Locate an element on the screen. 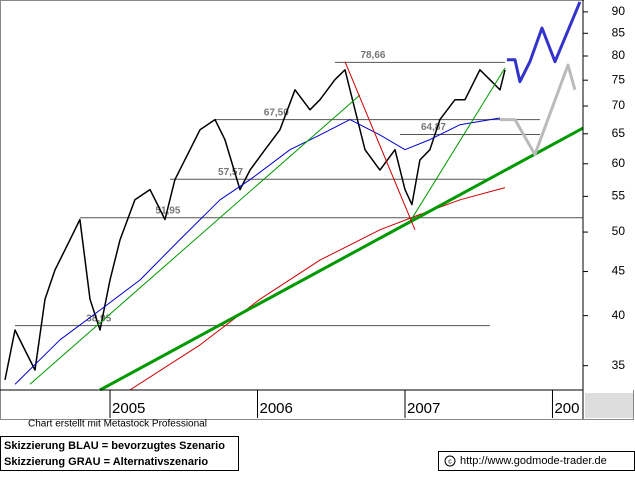  note: Skizzierung GRAU = Alternativszenario is located at coordinates (106, 462).